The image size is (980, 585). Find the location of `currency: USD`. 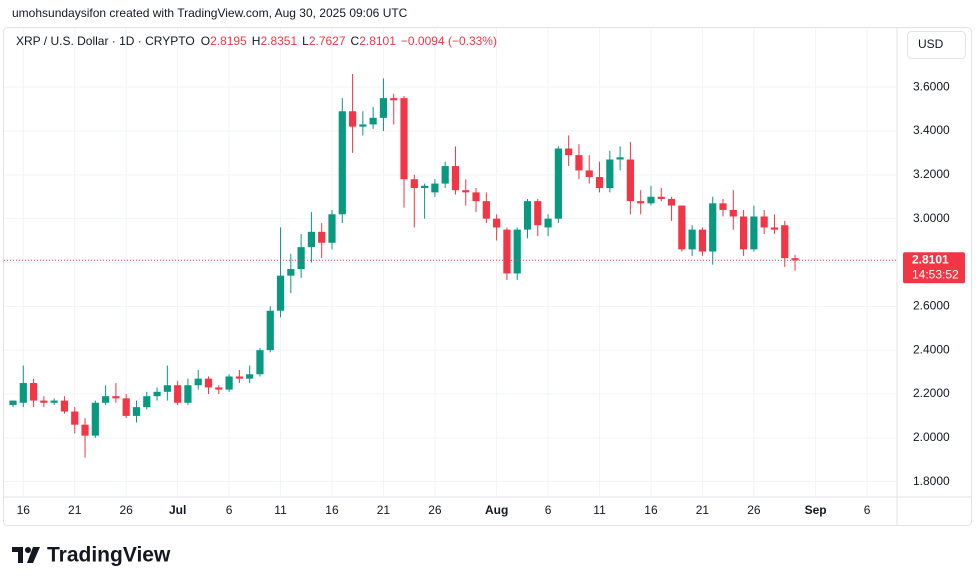

currency: USD is located at coordinates (931, 44).